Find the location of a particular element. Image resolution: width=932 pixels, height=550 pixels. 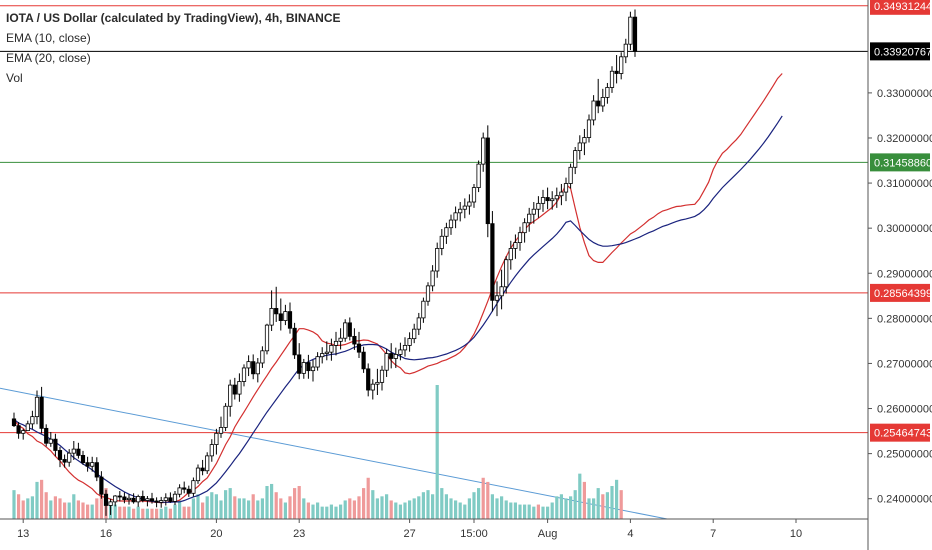

price-tick-label: 0.27000000 is located at coordinates (904, 364).